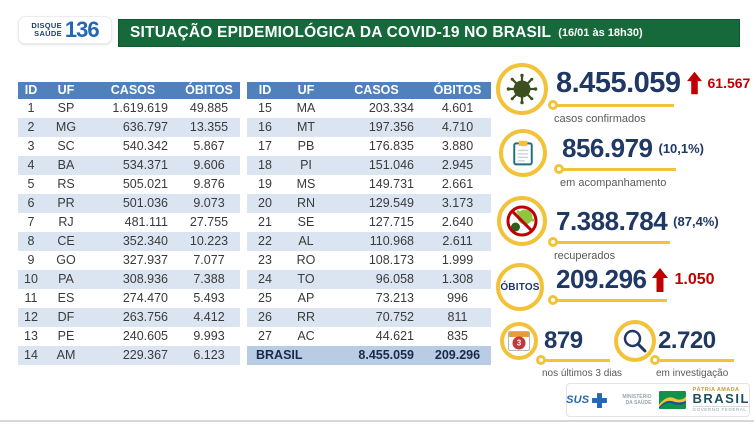 The image size is (754, 426). What do you see at coordinates (306, 146) in the screenshot?
I see `cell-uf: PB` at bounding box center [306, 146].